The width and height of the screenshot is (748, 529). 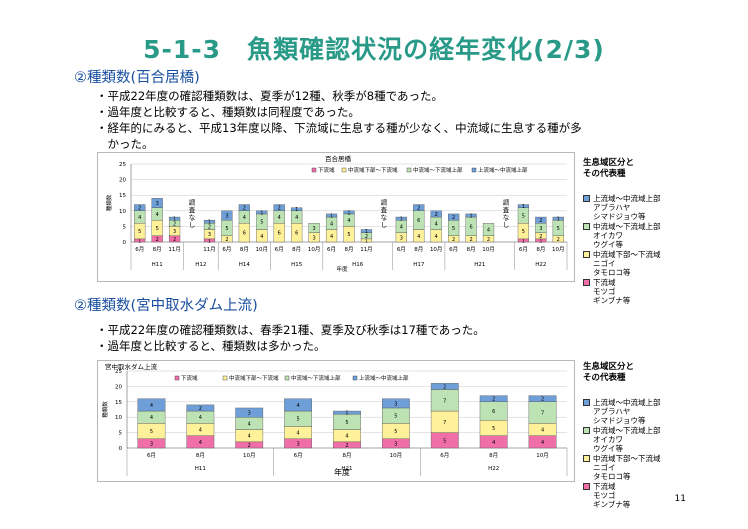 I want to click on legend-species: ウグイ等, so click(x=608, y=448).